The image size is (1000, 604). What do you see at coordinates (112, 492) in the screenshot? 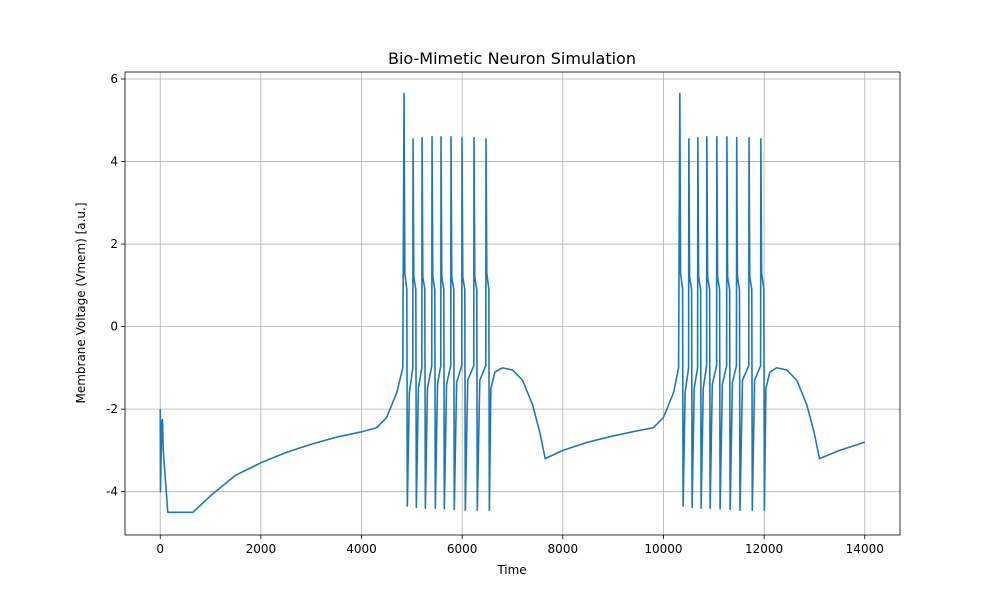
I see `y-tick-label: -4` at bounding box center [112, 492].